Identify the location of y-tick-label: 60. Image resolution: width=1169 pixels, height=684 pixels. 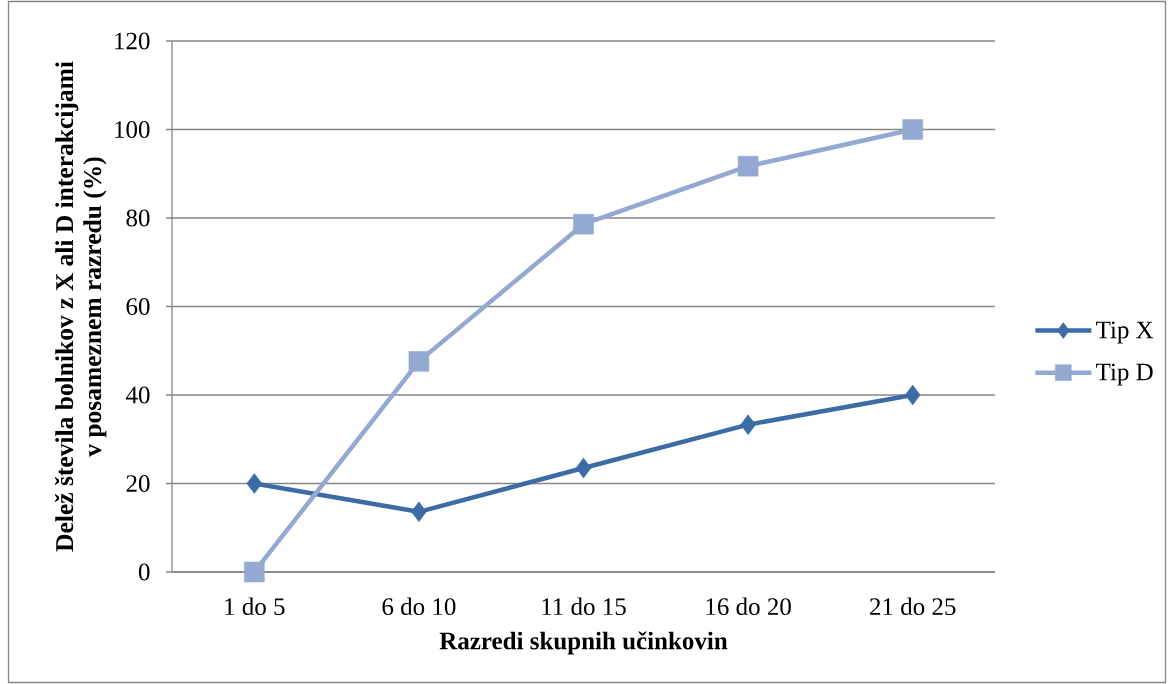
(138, 306).